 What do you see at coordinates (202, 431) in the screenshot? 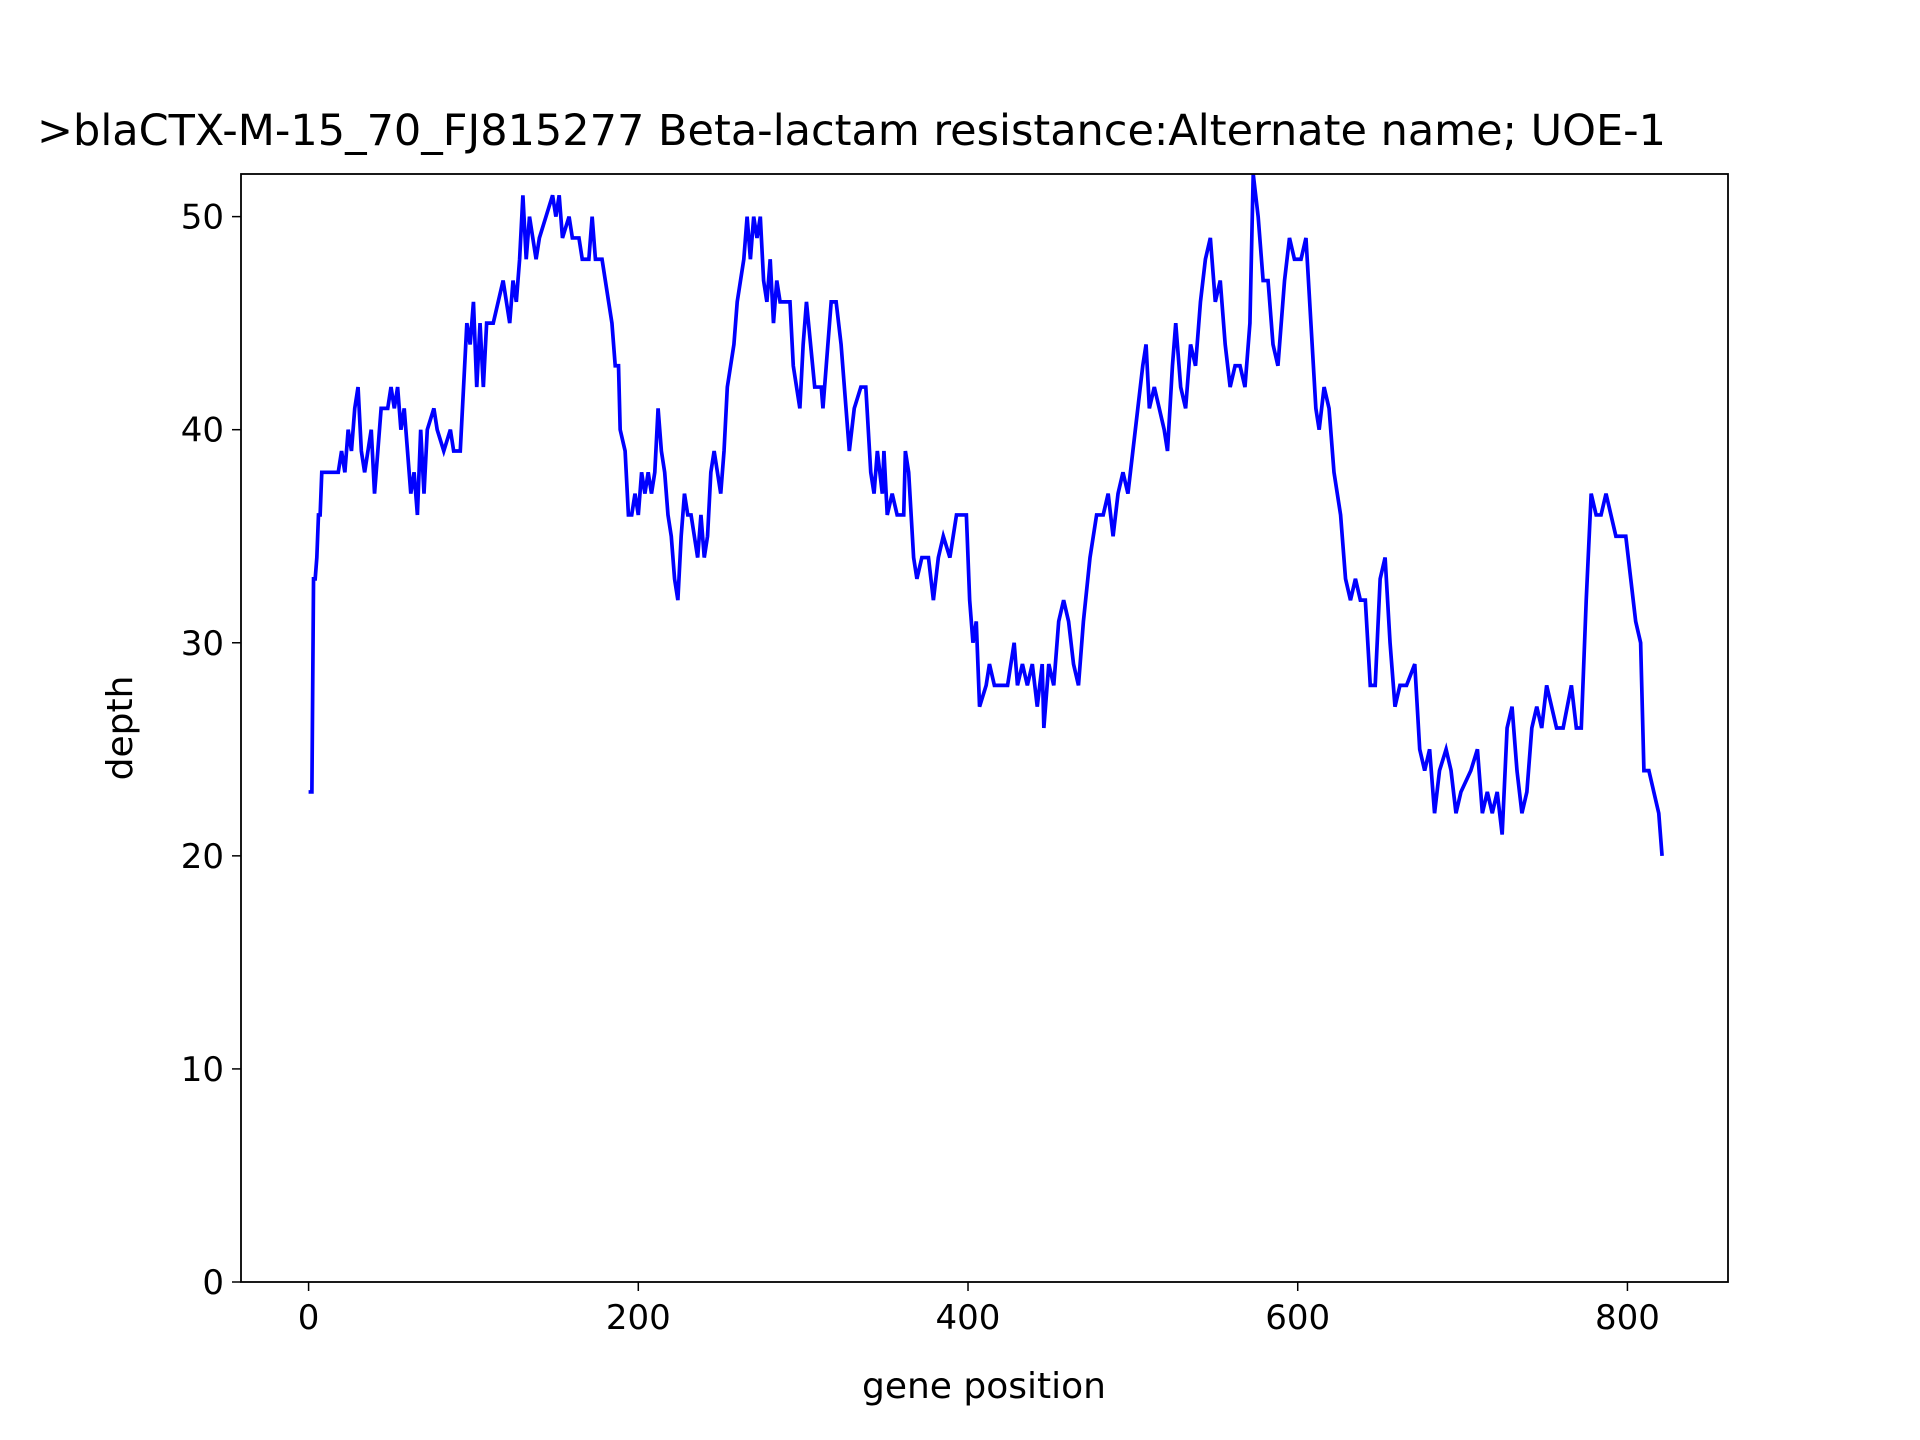
I see `y-tick-label: 40` at bounding box center [202, 431].